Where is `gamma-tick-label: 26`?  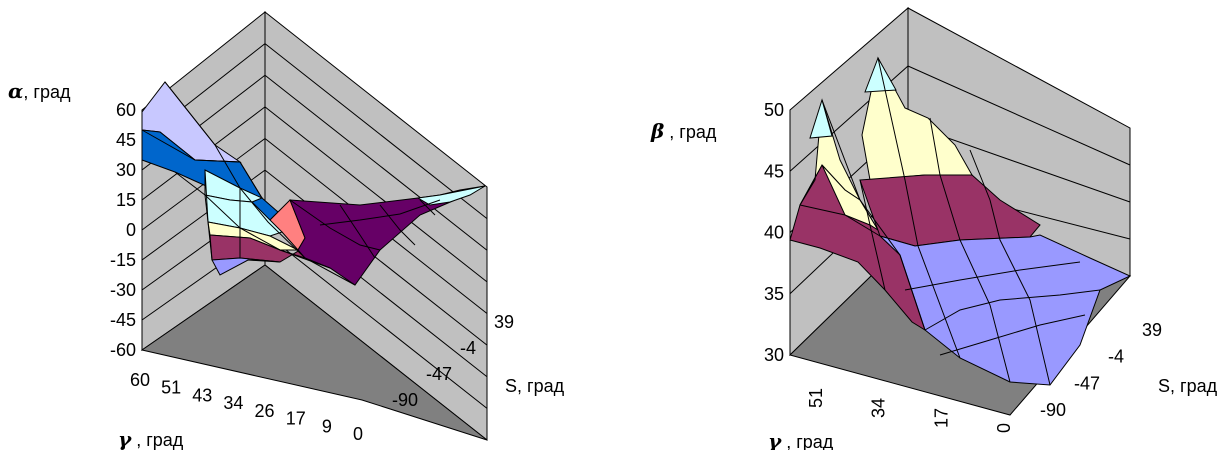 gamma-tick-label: 26 is located at coordinates (265, 411).